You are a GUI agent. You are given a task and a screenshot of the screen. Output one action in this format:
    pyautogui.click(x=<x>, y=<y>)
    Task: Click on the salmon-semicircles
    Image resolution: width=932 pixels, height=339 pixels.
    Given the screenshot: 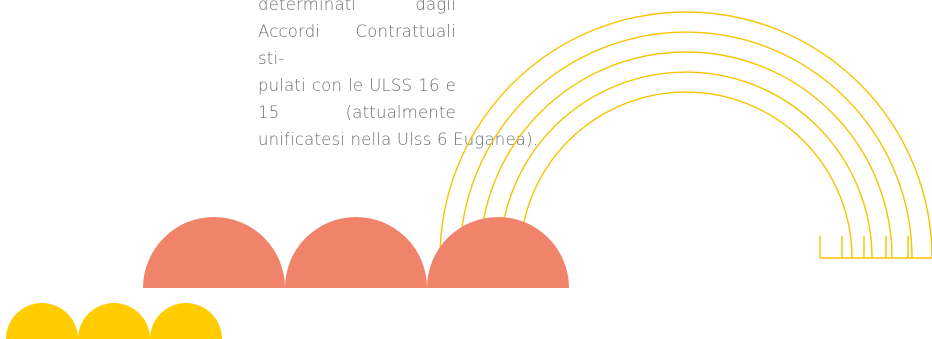 What is the action you would take?
    pyautogui.click(x=356, y=252)
    